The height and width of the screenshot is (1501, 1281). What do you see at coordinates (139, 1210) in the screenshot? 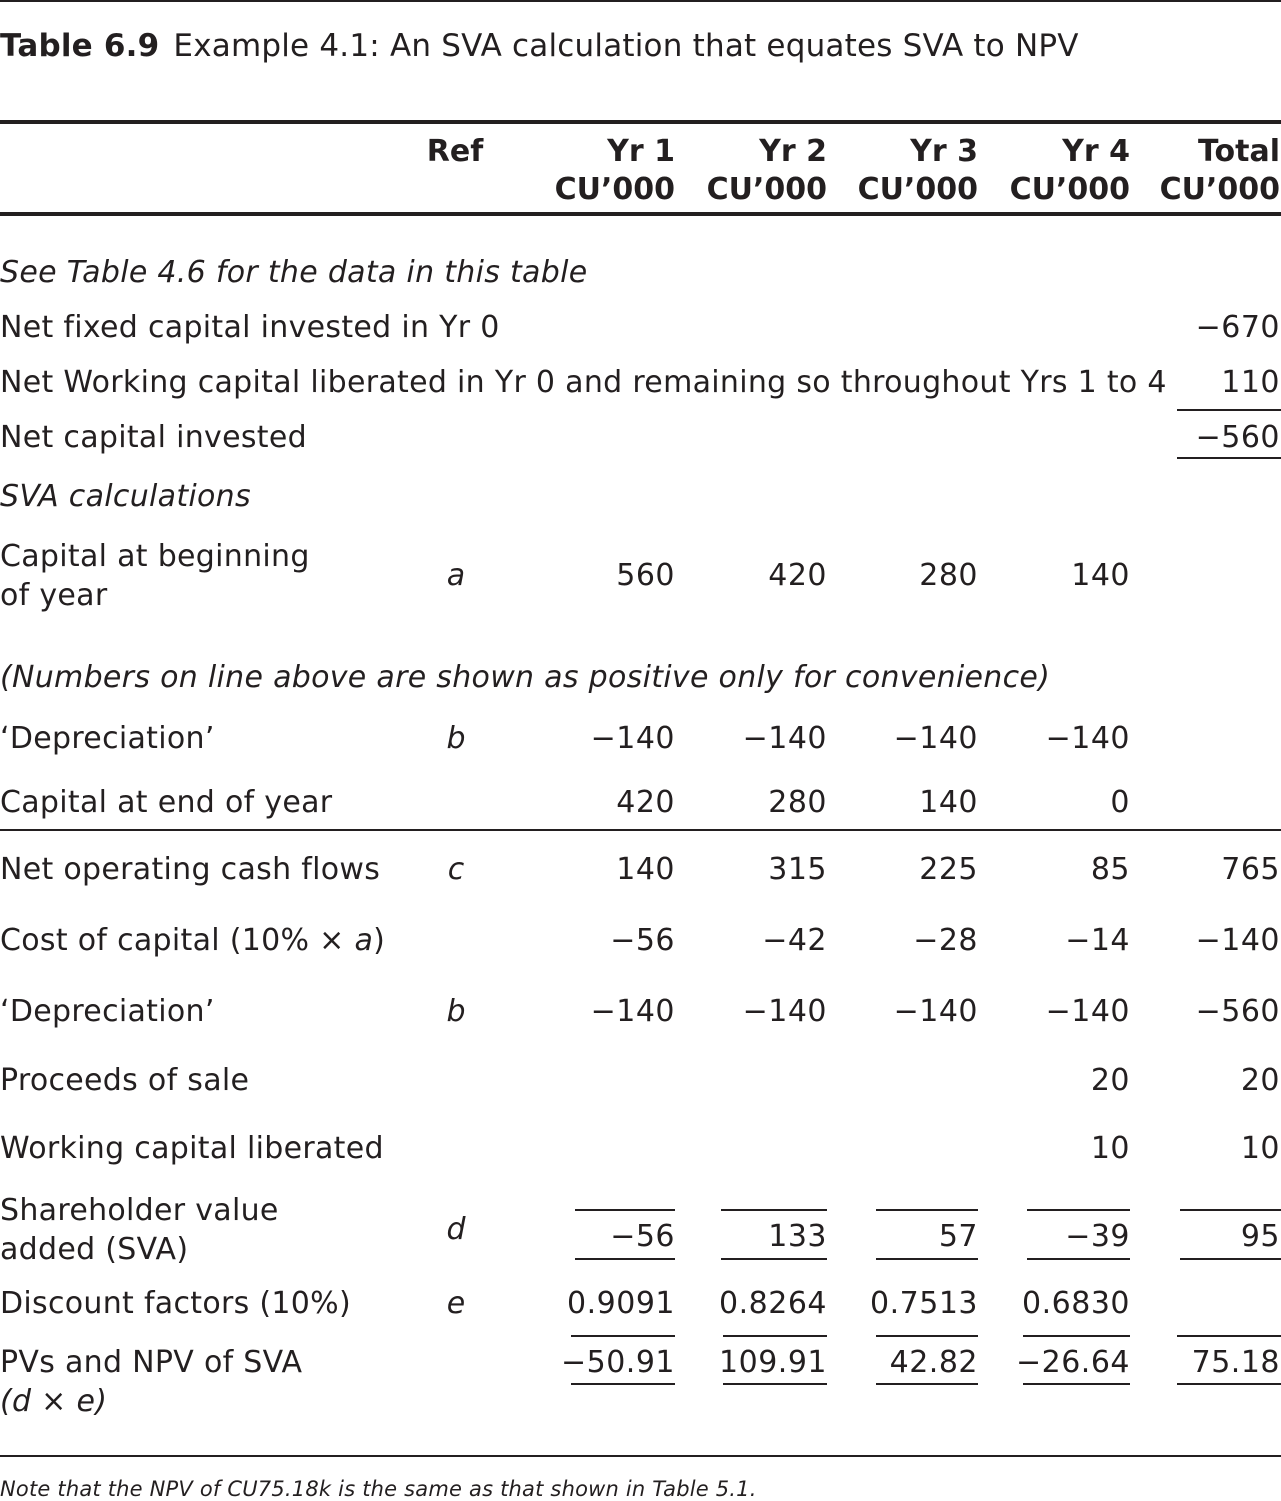
I see `row-label-sva-line1: Shareholder value` at bounding box center [139, 1210].